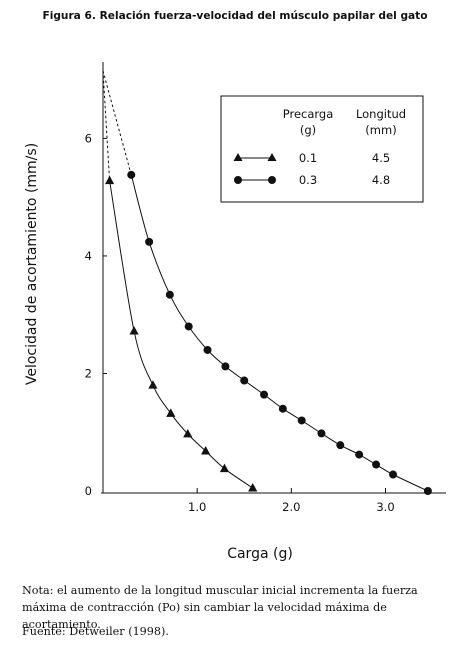  What do you see at coordinates (381, 158) in the screenshot?
I see `legend-row-1-longitud: 4.5` at bounding box center [381, 158].